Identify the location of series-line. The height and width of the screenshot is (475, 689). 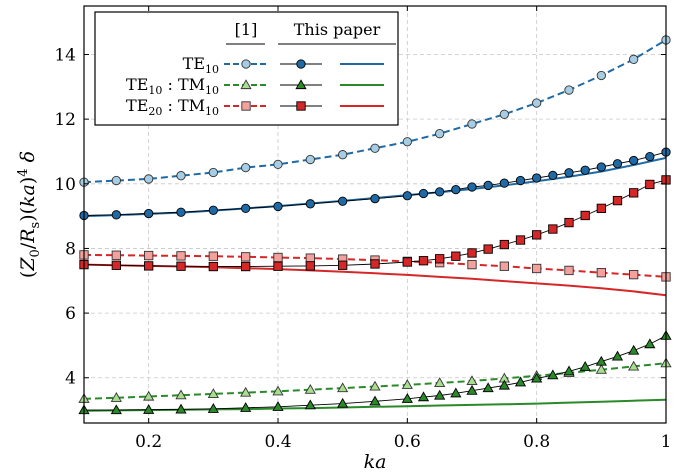
(375, 187).